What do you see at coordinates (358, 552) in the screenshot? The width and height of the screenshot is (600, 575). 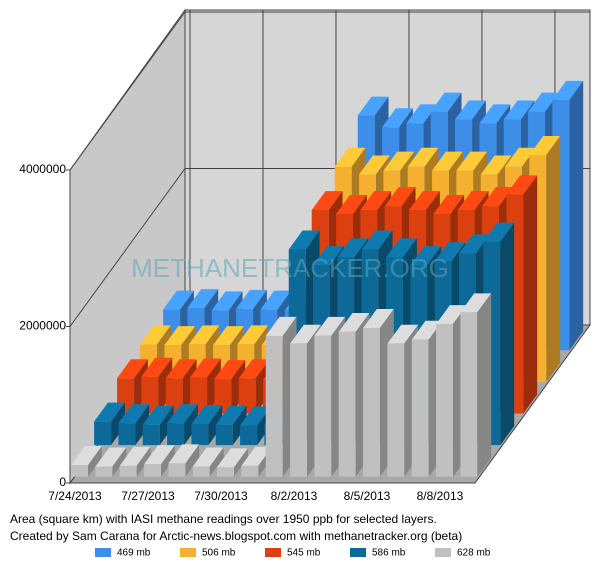 I see `legend-swatch` at bounding box center [358, 552].